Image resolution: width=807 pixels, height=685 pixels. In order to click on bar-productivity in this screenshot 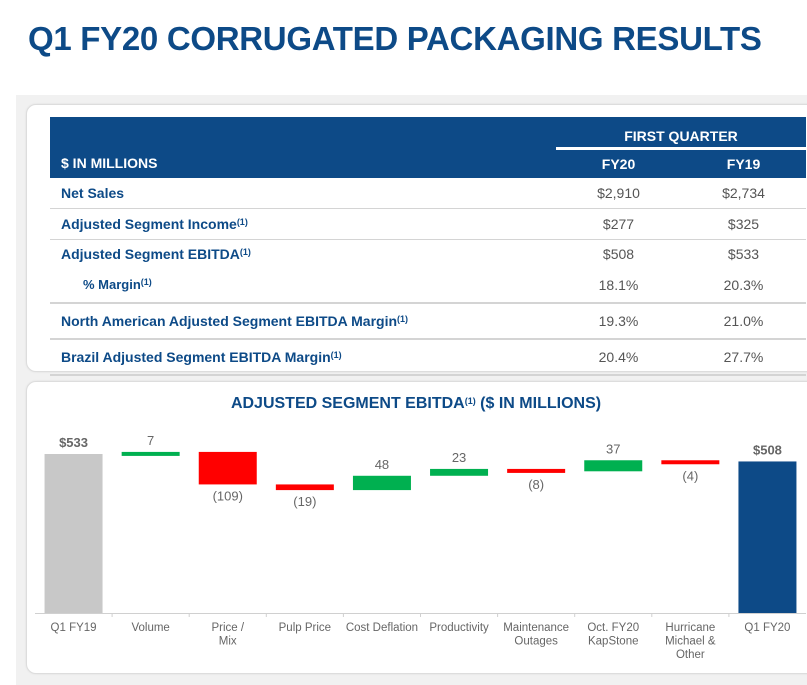, I will do `click(459, 472)`.